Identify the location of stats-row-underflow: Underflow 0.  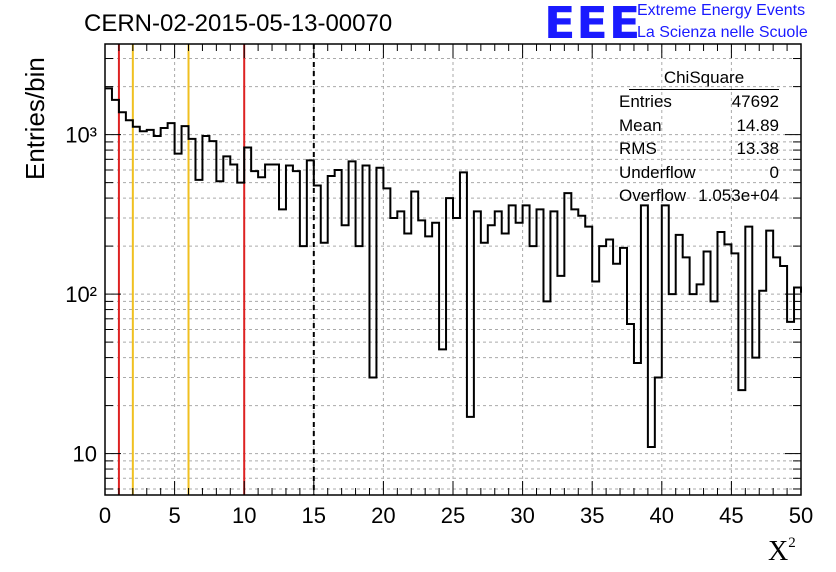
(694, 173).